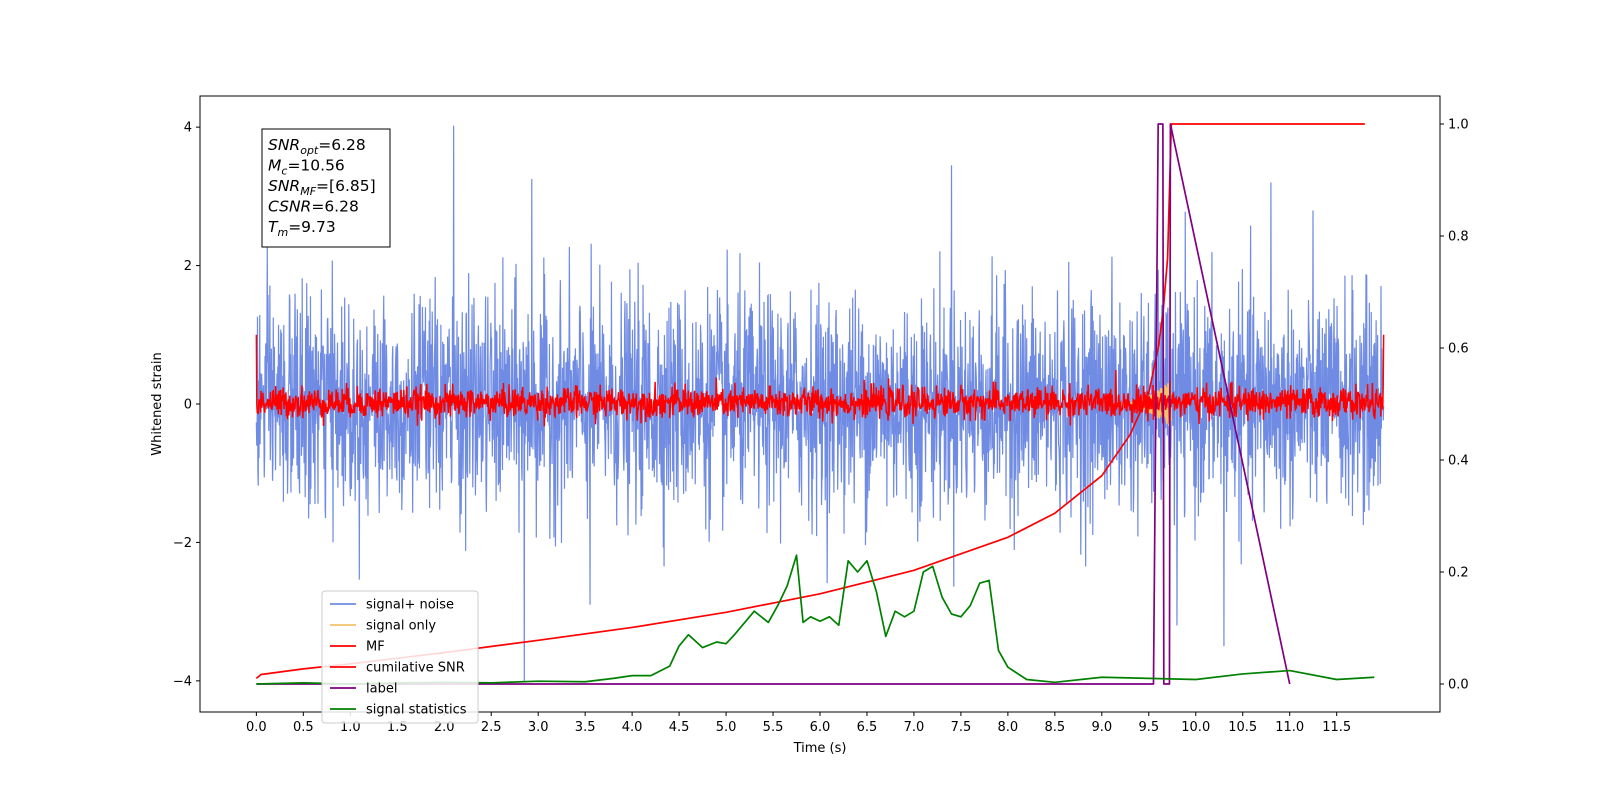 The image size is (1600, 800). Describe the element at coordinates (256, 727) in the screenshot. I see `x-tick-label: 0.0` at that location.